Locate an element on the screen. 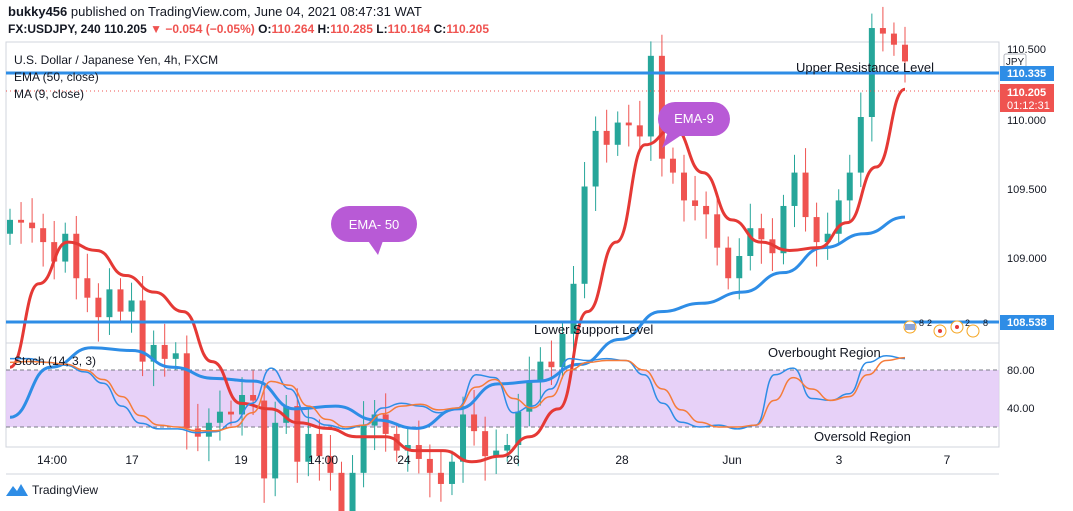 Image resolution: width=1073 pixels, height=511 pixels. close-label: C: is located at coordinates (440, 29).